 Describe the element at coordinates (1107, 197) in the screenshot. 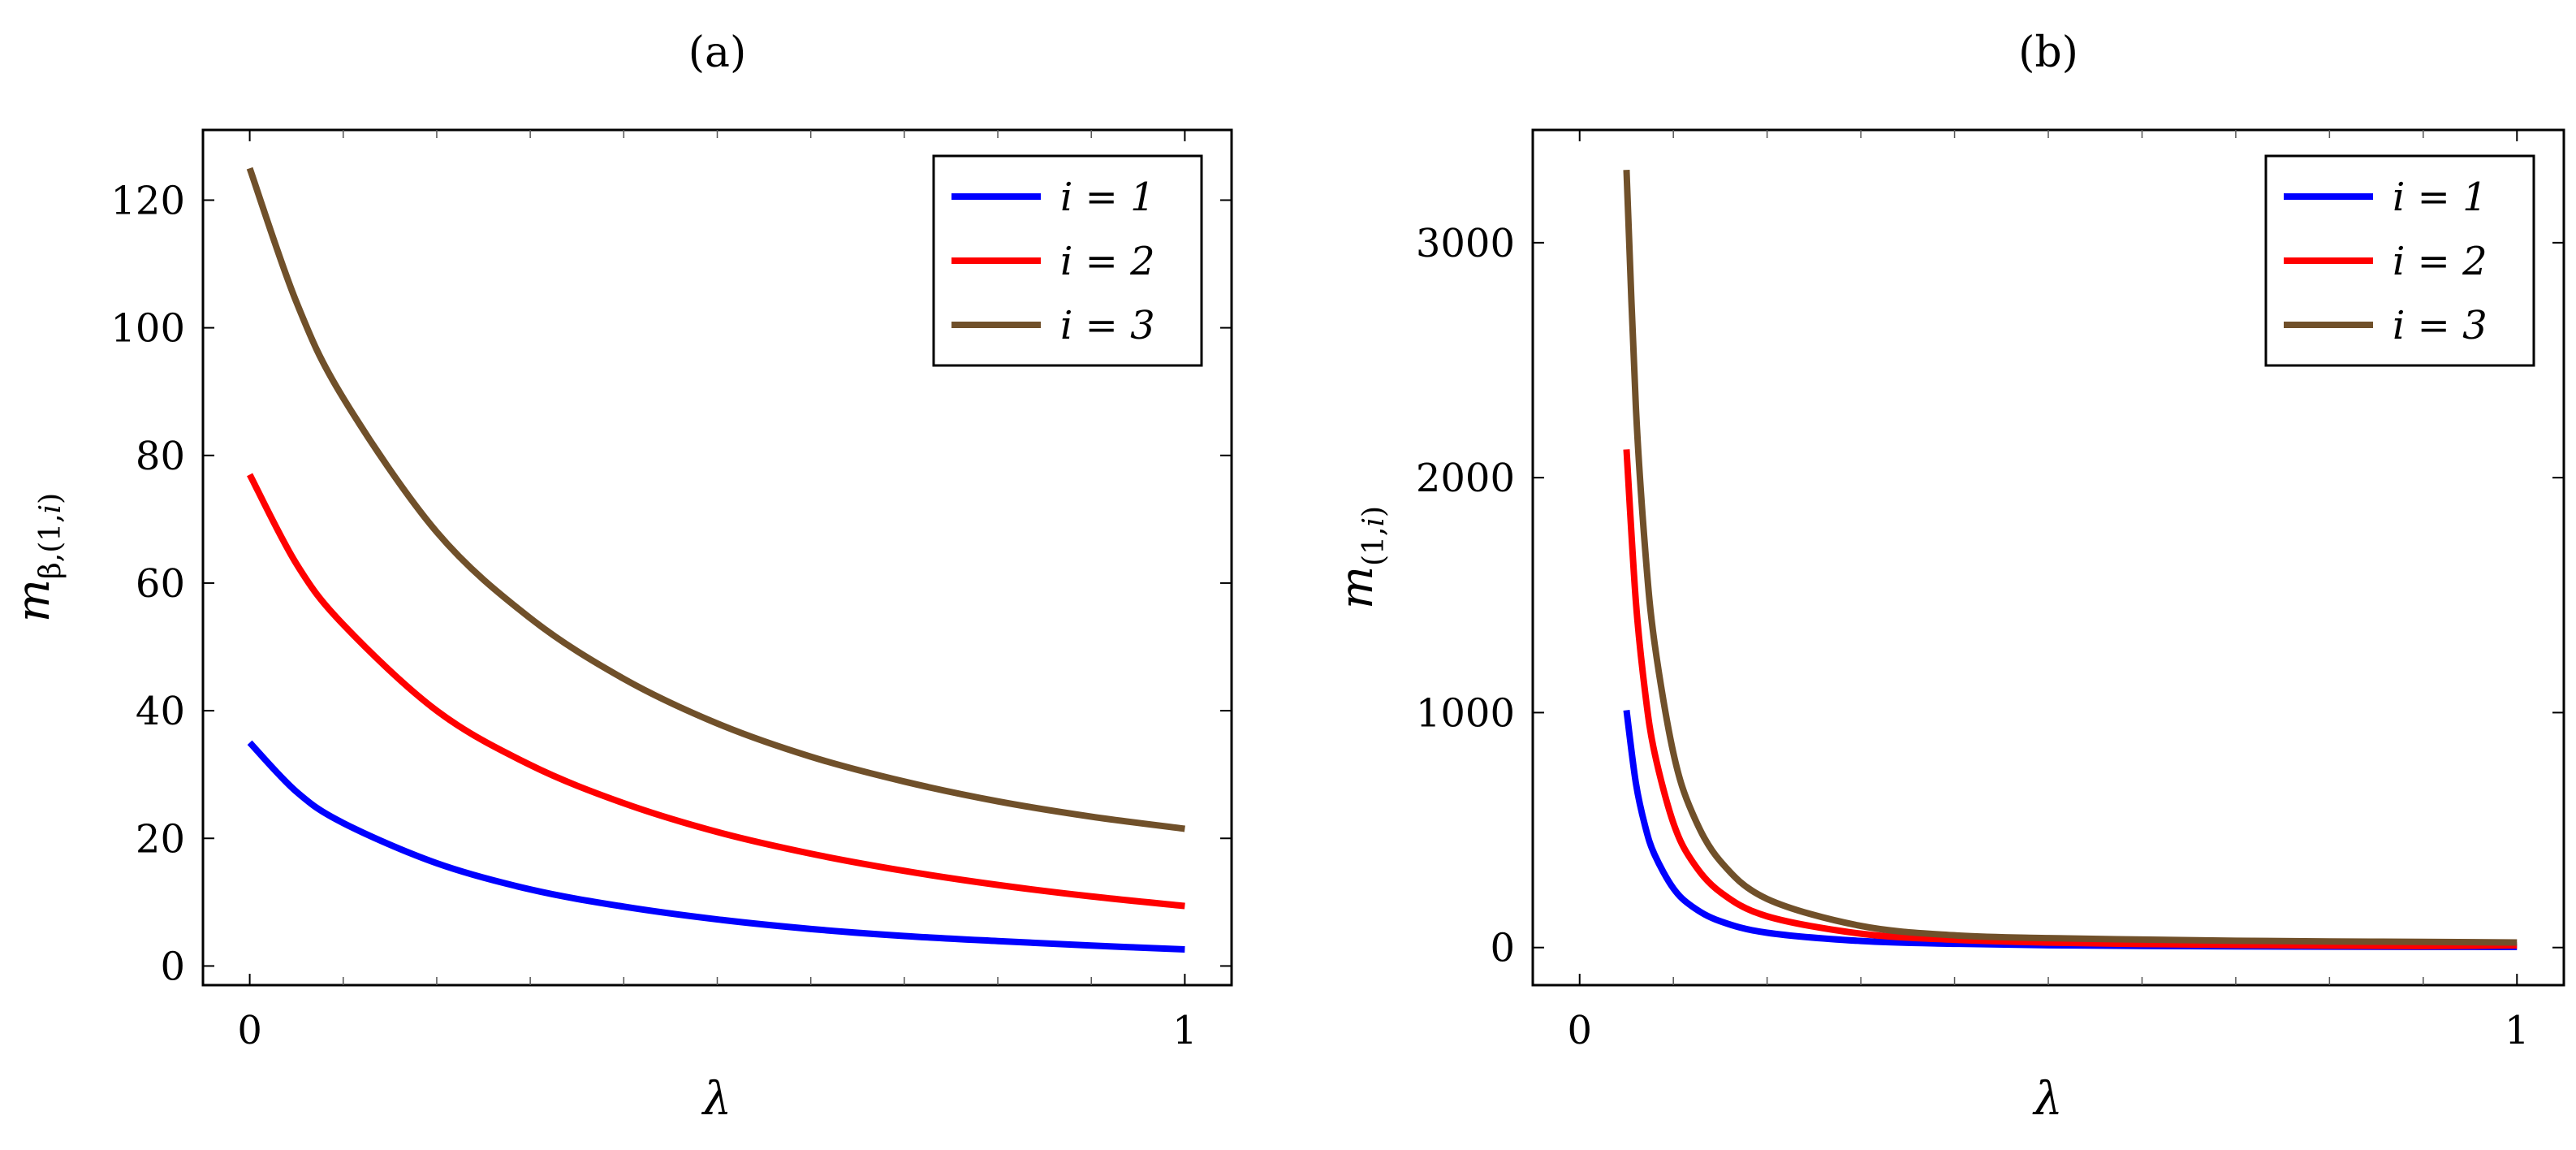

I see `panel-a-legend-label-1: i = 1` at that location.